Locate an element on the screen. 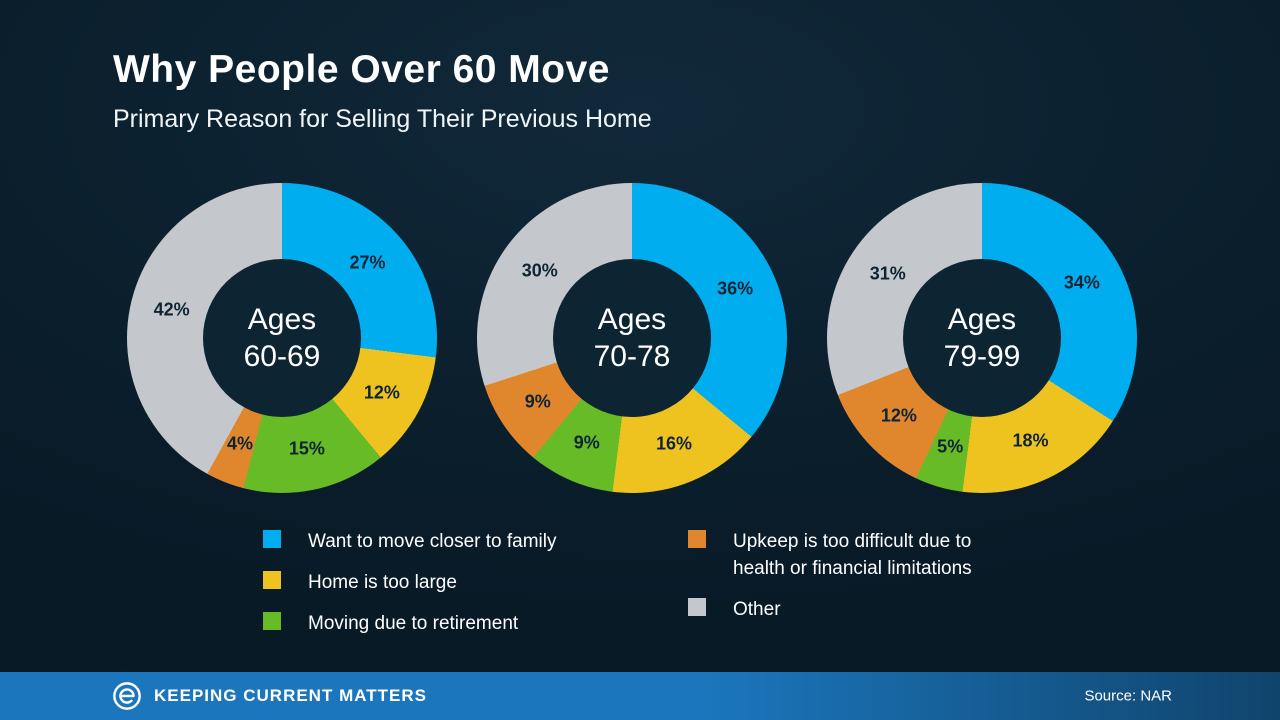 This screenshot has width=1280, height=720. slice-value-label: 27% is located at coordinates (367, 262).